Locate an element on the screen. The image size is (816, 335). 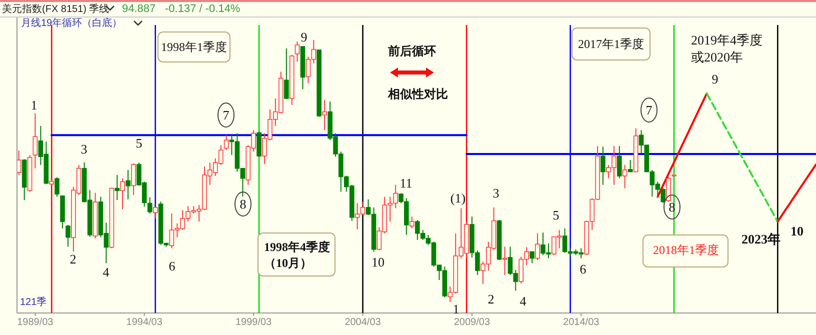
annotation: 121季 is located at coordinates (33, 302).